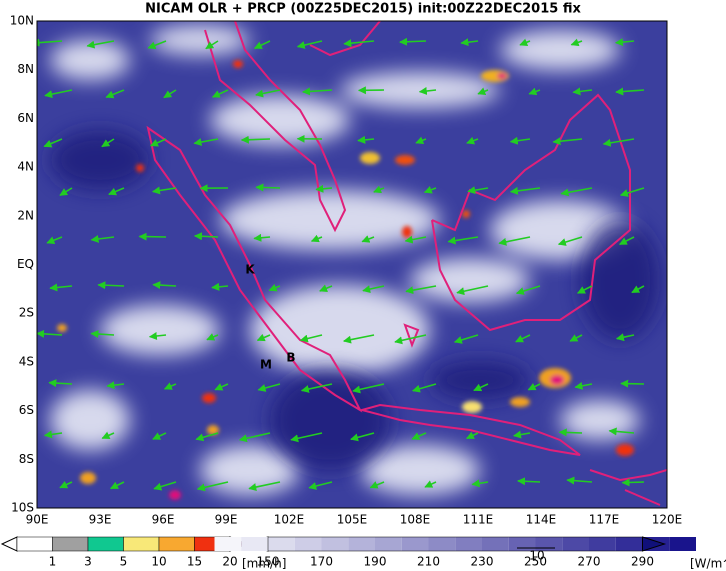 The height and width of the screenshot is (571, 726). What do you see at coordinates (290, 358) in the screenshot?
I see `place-label: B` at bounding box center [290, 358].